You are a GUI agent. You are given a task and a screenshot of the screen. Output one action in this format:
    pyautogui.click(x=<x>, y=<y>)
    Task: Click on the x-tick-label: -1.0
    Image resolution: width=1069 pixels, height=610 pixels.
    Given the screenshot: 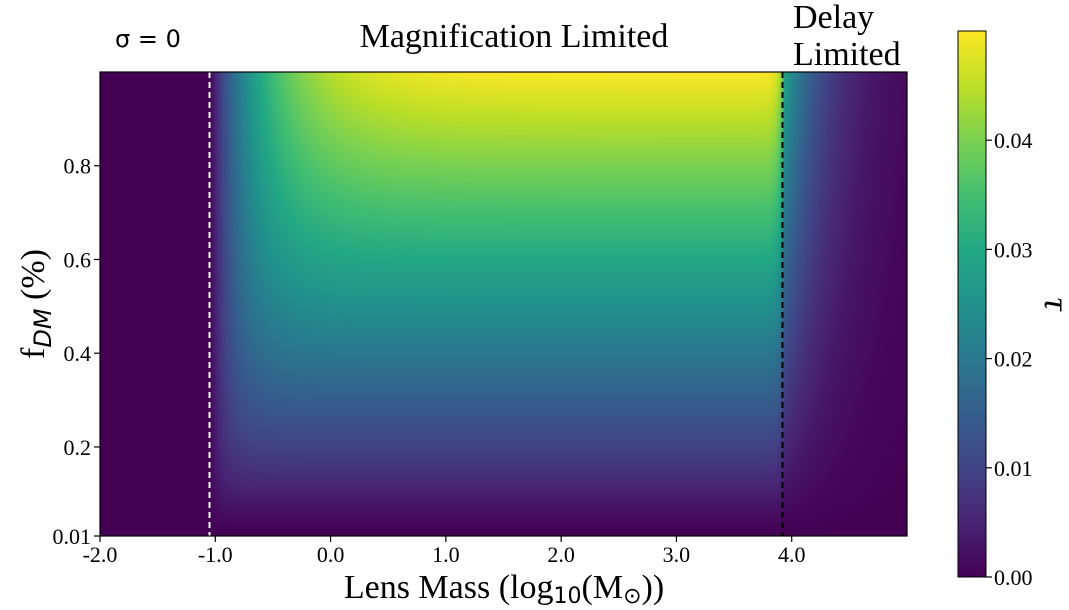 What is the action you would take?
    pyautogui.click(x=215, y=554)
    